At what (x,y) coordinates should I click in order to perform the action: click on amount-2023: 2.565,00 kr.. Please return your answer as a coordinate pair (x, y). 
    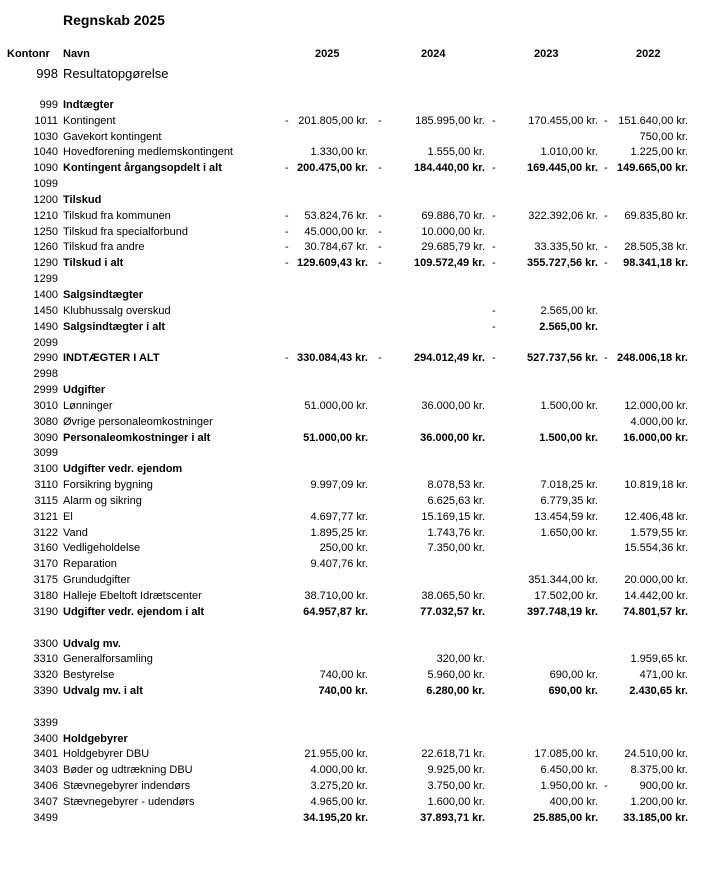
    Looking at the image, I should click on (569, 310).